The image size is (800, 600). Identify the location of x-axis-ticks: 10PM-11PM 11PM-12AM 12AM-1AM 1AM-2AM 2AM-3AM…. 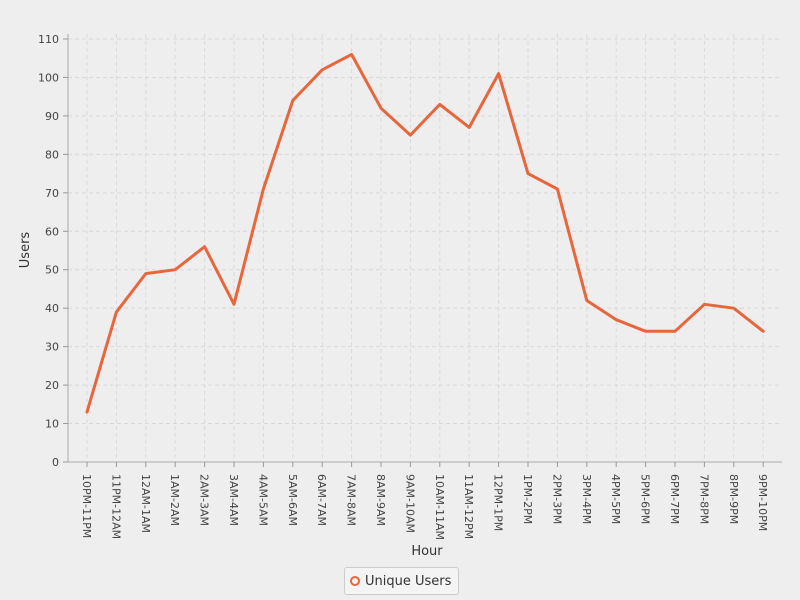
(424, 501).